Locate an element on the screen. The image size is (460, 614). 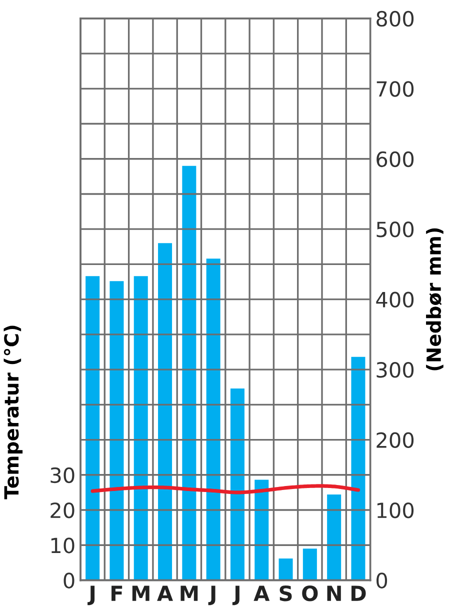
y-tick-label: 30 is located at coordinates (62, 475).